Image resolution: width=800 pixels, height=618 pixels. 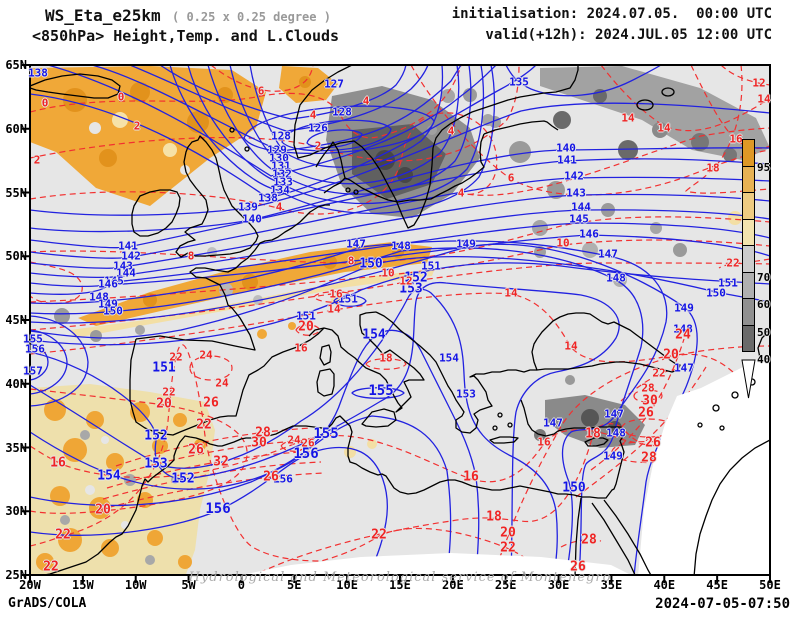 I want to click on x-tick-label: 5E, so click(x=294, y=585).